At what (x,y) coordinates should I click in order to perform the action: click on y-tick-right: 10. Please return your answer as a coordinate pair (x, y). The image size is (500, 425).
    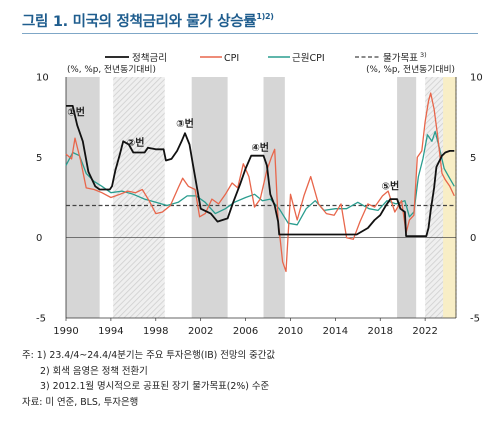
    Looking at the image, I should click on (476, 78).